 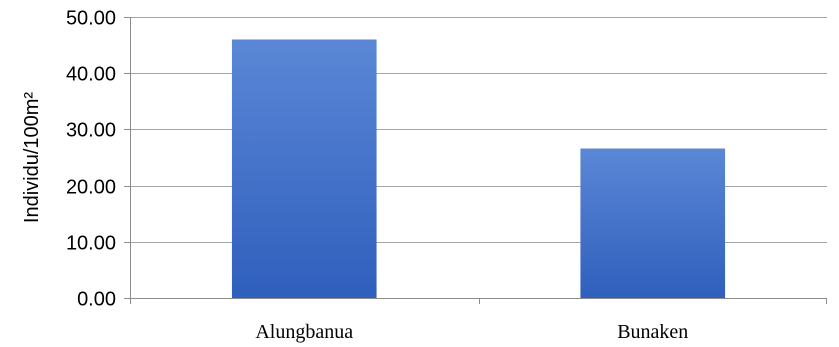 I want to click on x-tick-label: Alungbanua, so click(x=304, y=332).